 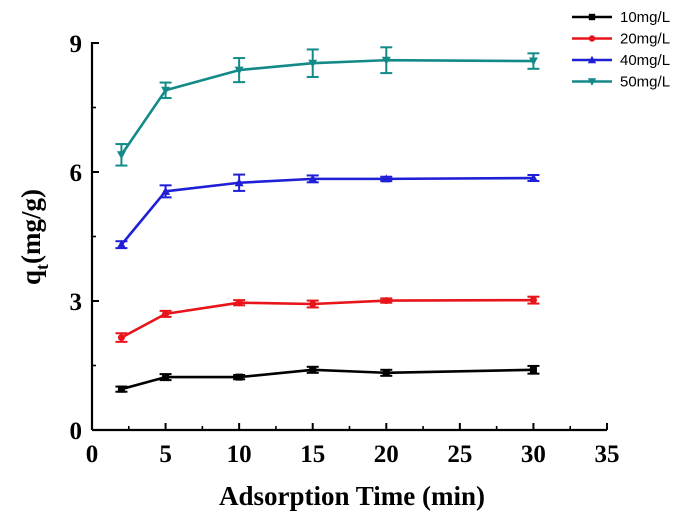 What do you see at coordinates (31, 226) in the screenshot?
I see `y-axis-title-unit: (mg/g)` at bounding box center [31, 226].